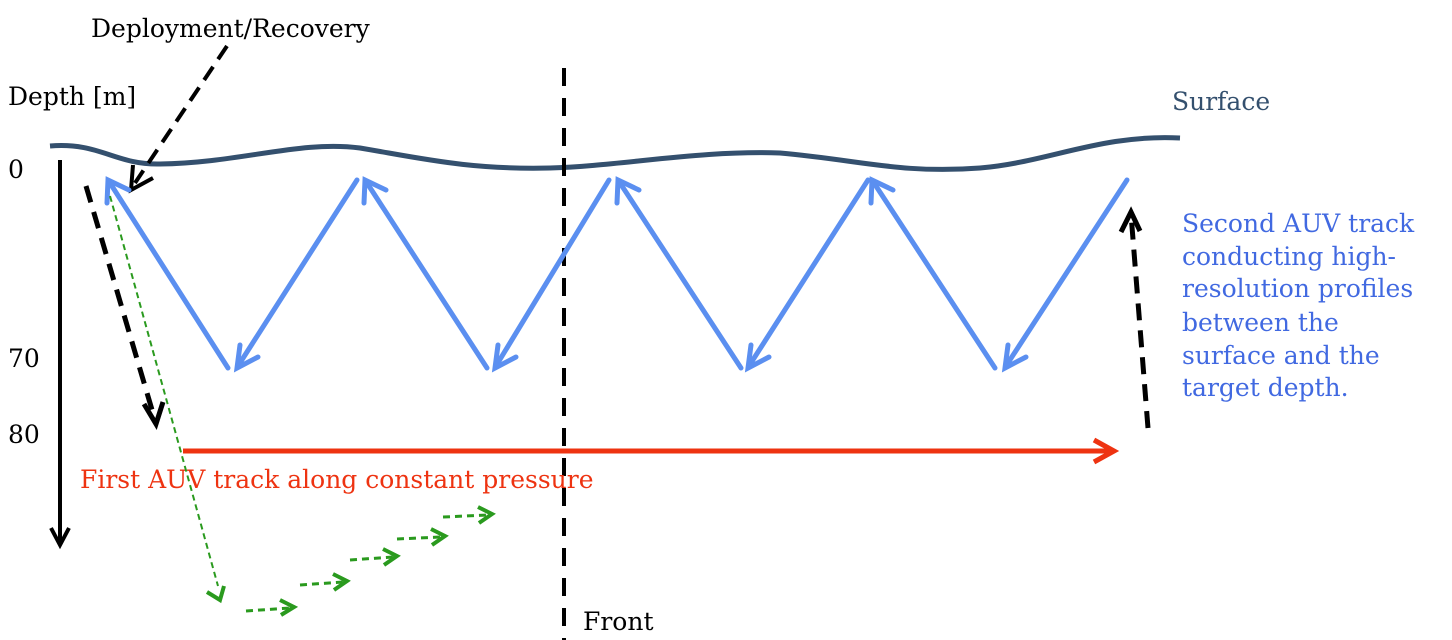 This screenshot has width=1452, height=640. Describe the element at coordinates (24, 358) in the screenshot. I see `depth-tick-70: 70` at that location.